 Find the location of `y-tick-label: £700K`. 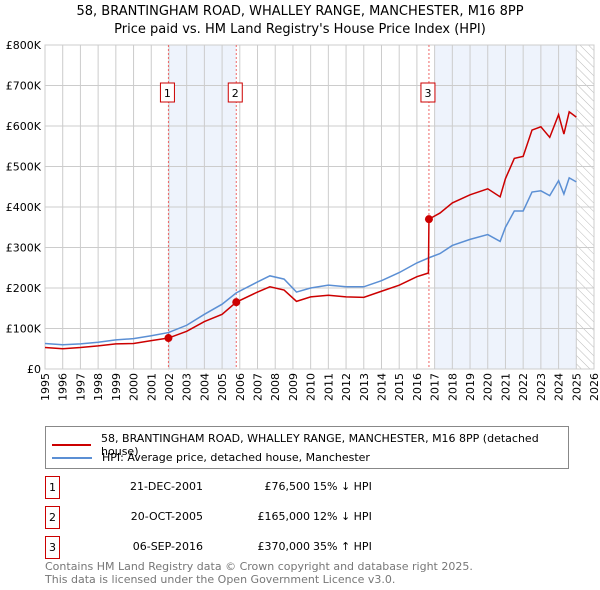

y-tick-label: £700K is located at coordinates (24, 86).